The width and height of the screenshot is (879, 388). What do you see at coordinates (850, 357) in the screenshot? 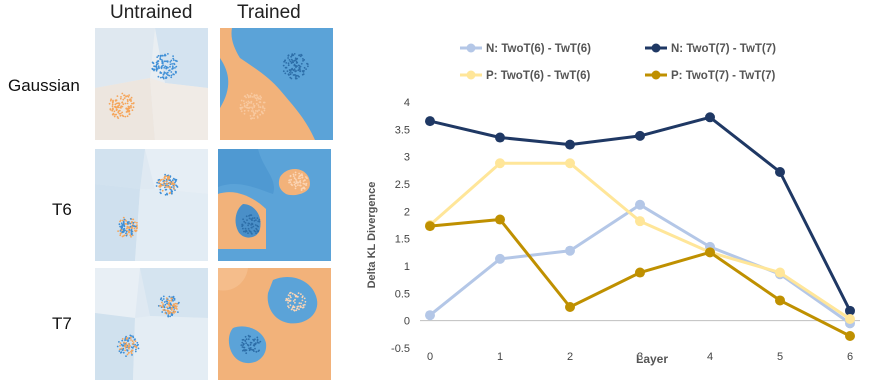
I see `x-tick-label: 6` at bounding box center [850, 357].